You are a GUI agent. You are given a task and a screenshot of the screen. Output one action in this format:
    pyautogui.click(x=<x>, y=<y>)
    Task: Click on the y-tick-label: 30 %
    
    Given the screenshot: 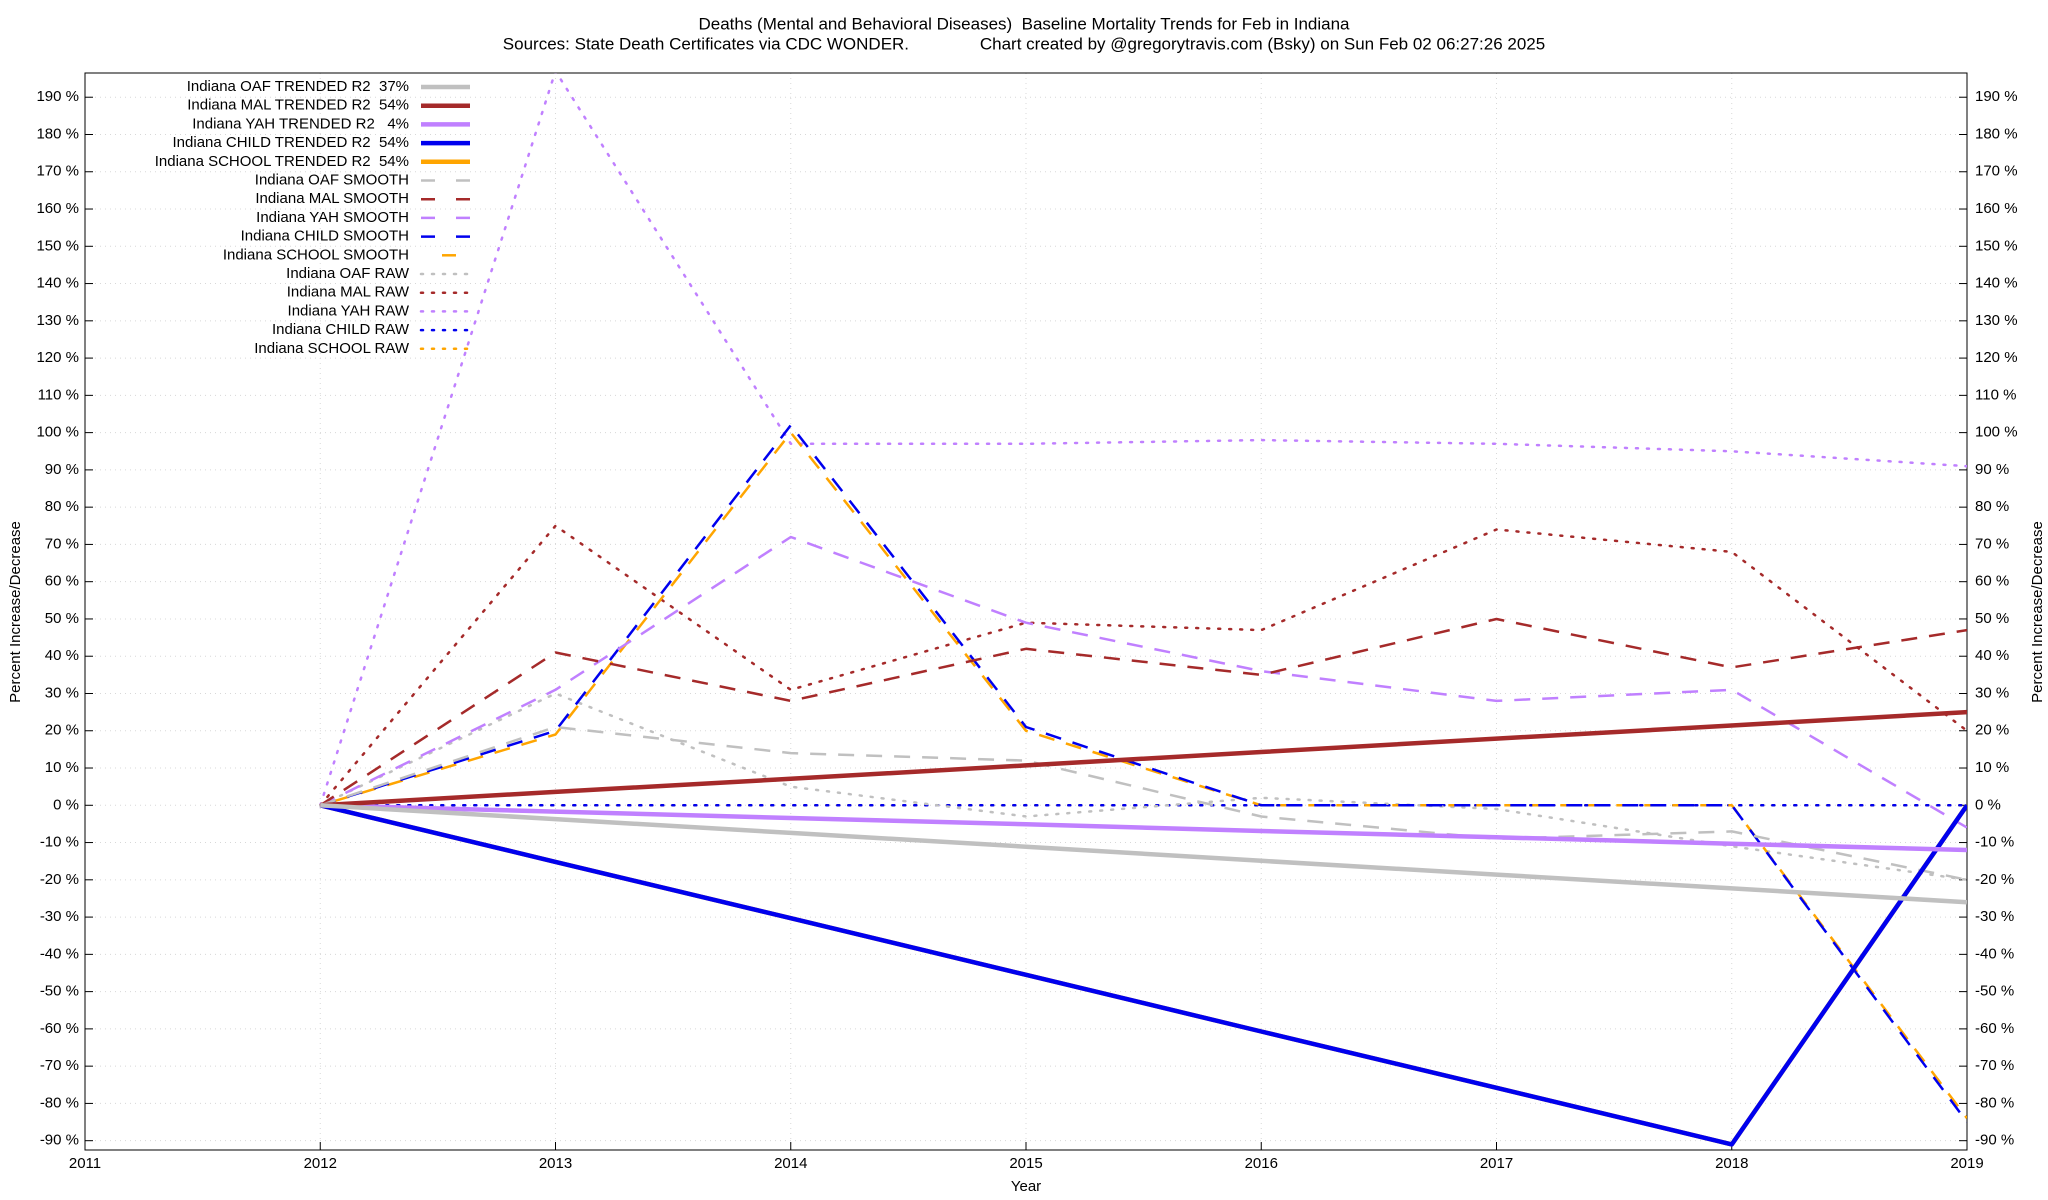 What is the action you would take?
    pyautogui.click(x=62, y=692)
    